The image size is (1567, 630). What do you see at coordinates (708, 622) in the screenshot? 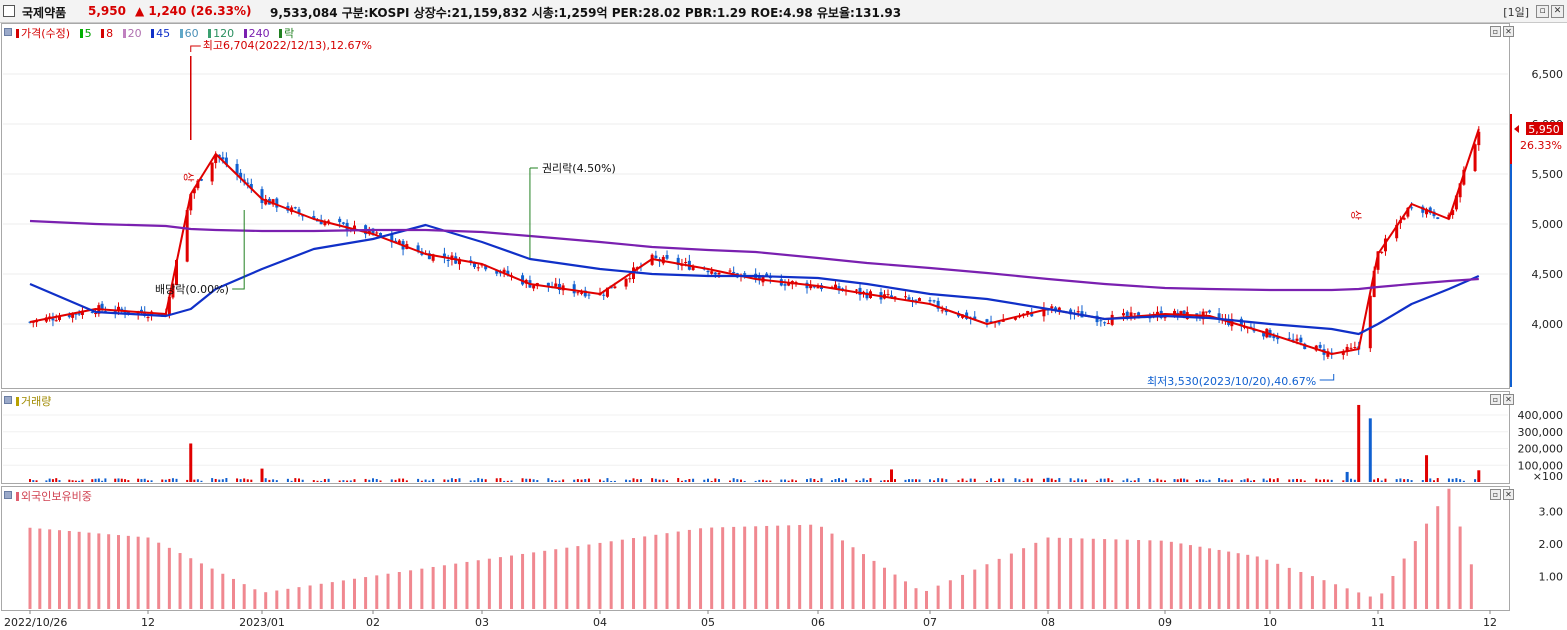
I see `x-axis-label: 05` at bounding box center [708, 622].